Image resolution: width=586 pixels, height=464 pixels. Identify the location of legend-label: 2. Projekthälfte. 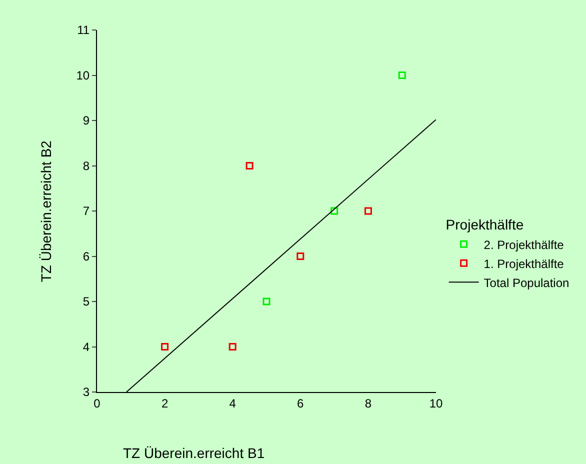
(524, 245).